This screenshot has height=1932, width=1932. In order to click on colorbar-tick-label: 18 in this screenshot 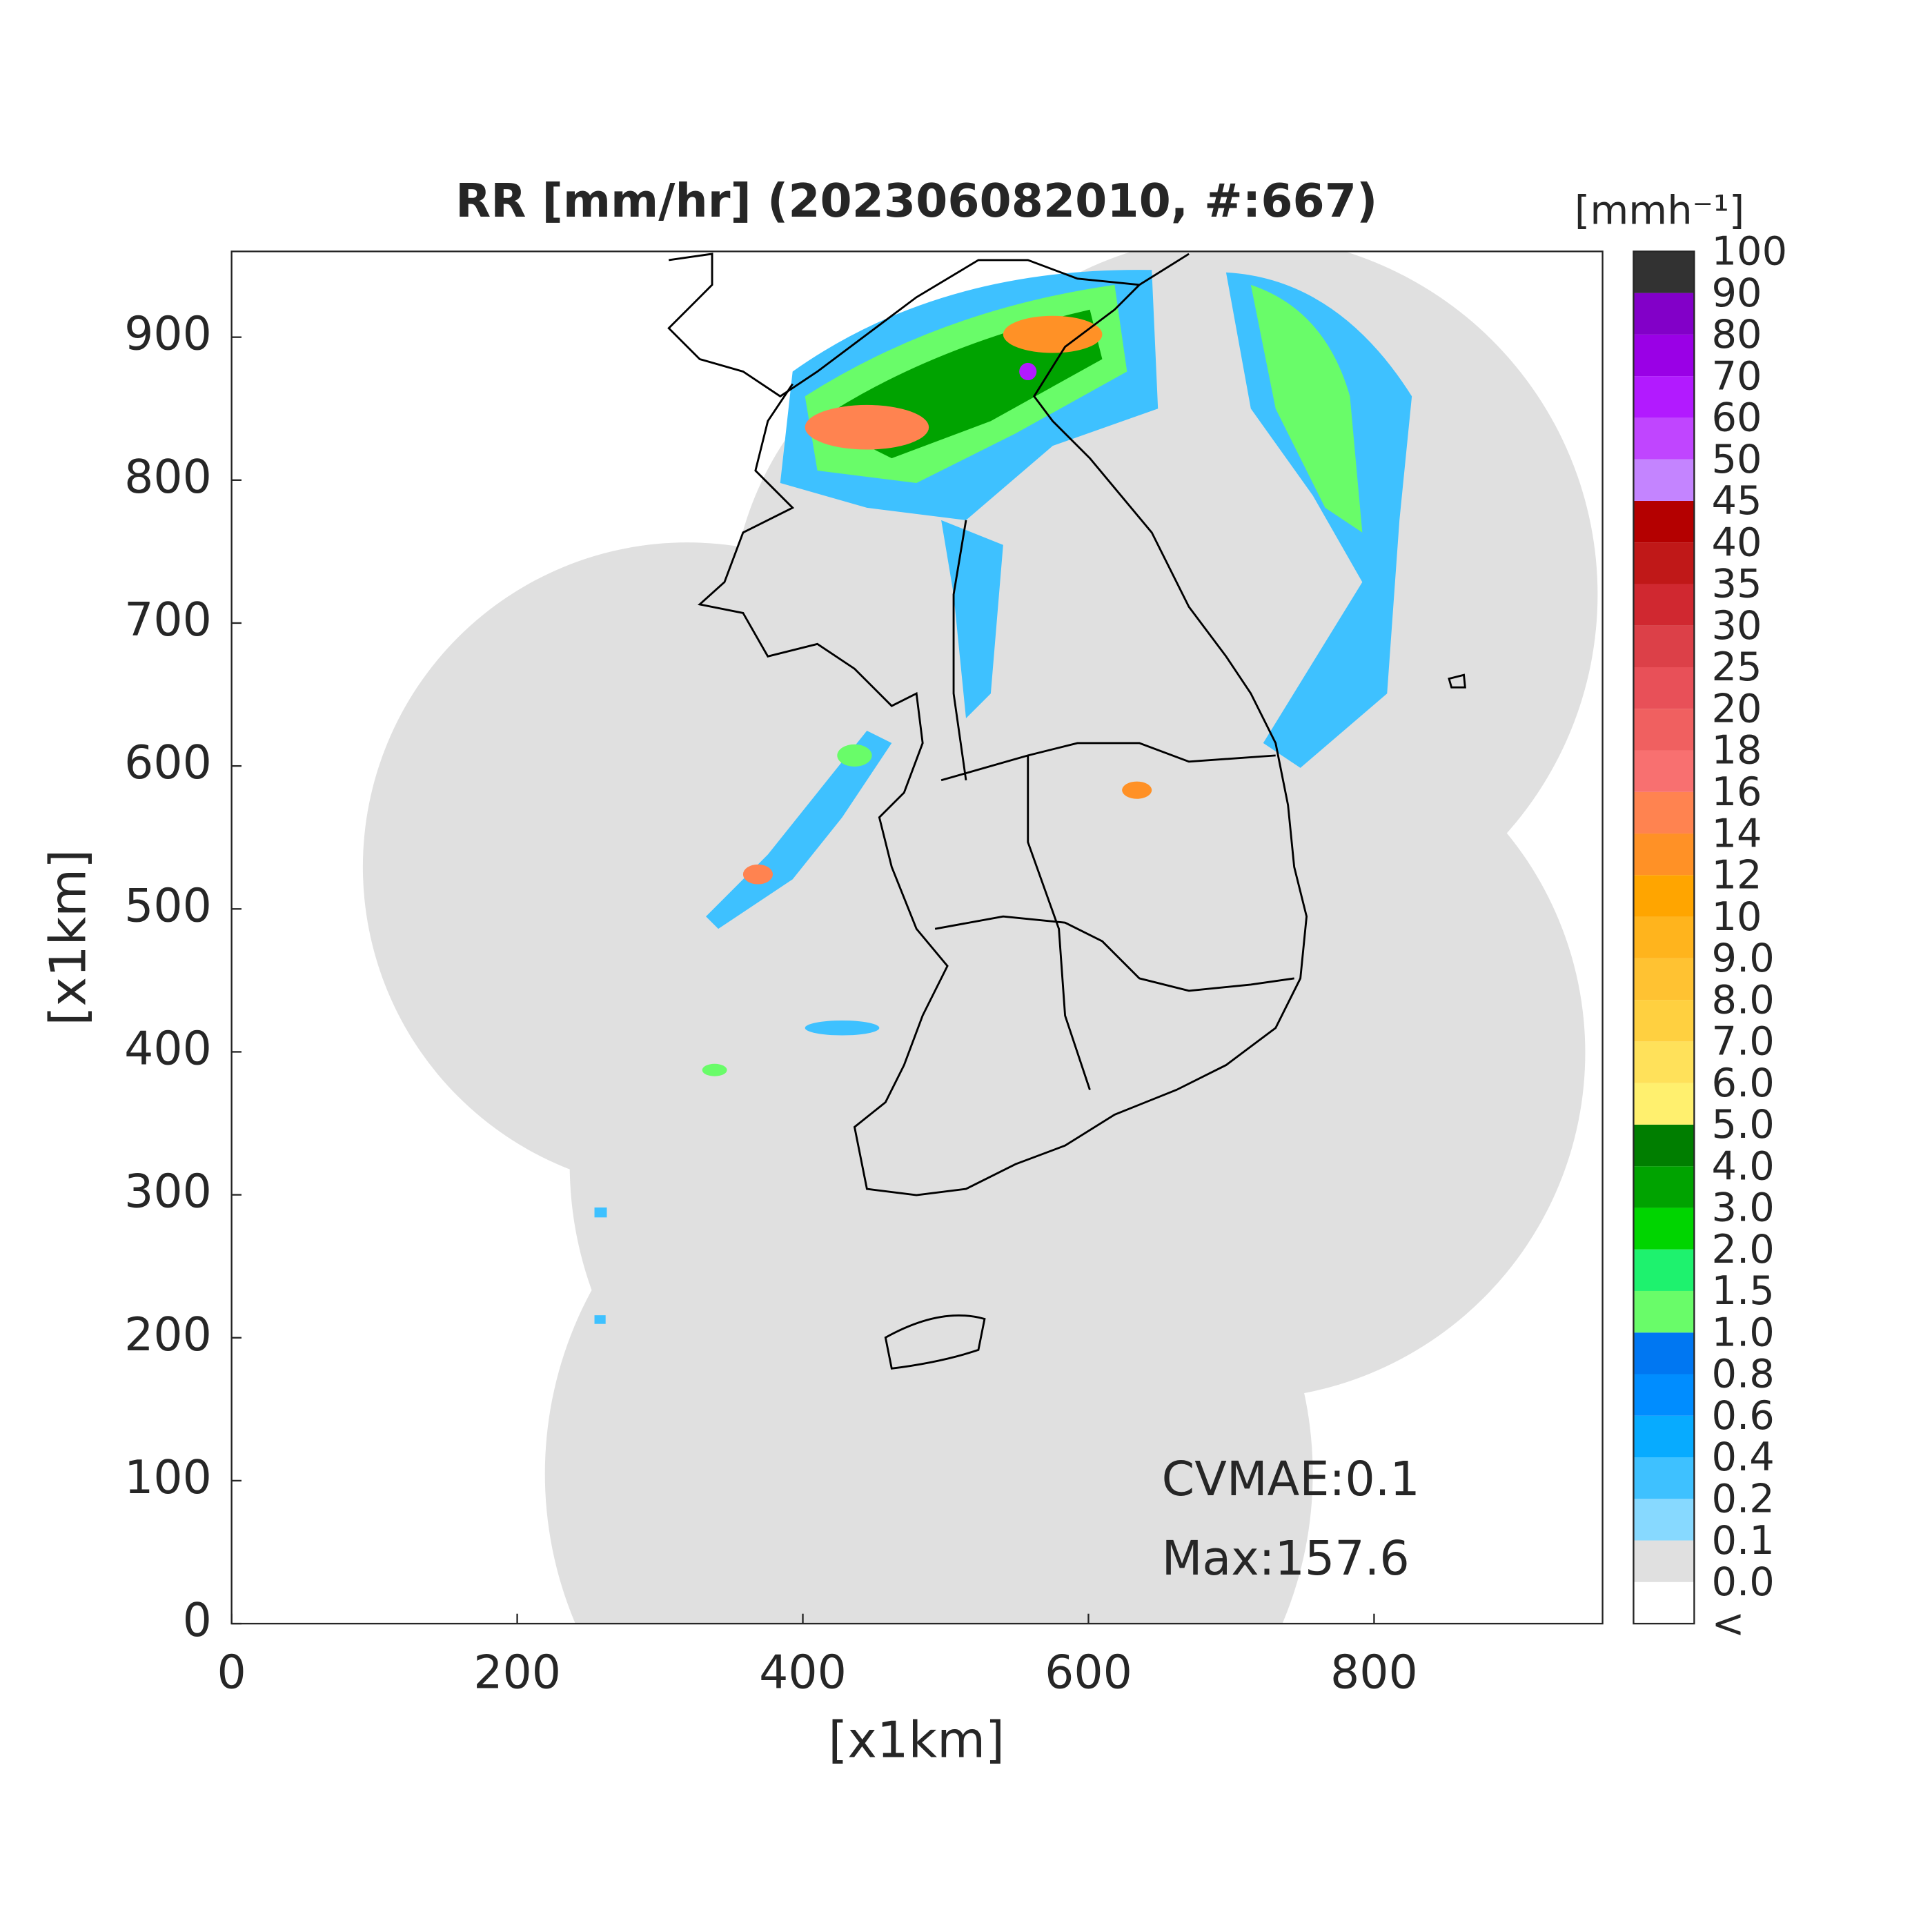, I will do `click(1737, 750)`.